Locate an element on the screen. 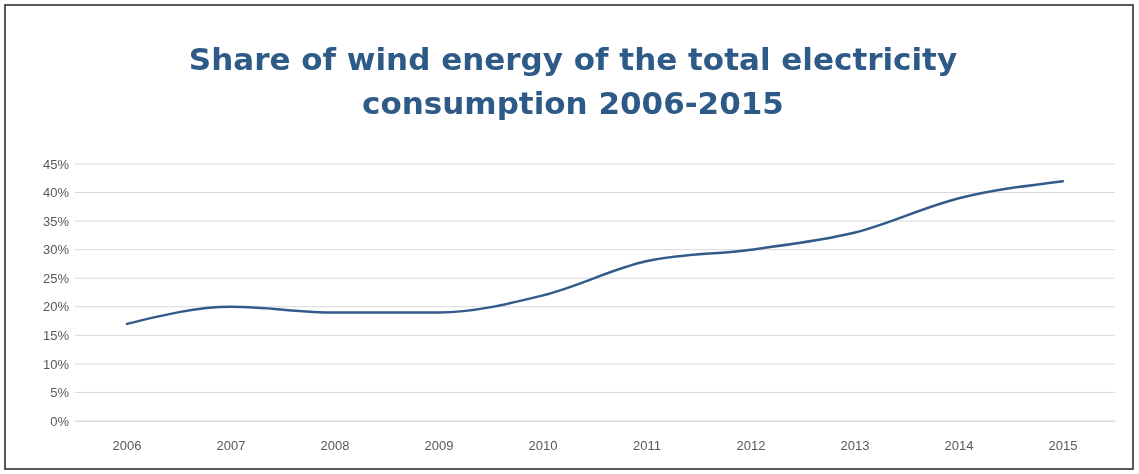  x-tick-label: 2014 is located at coordinates (959, 446).